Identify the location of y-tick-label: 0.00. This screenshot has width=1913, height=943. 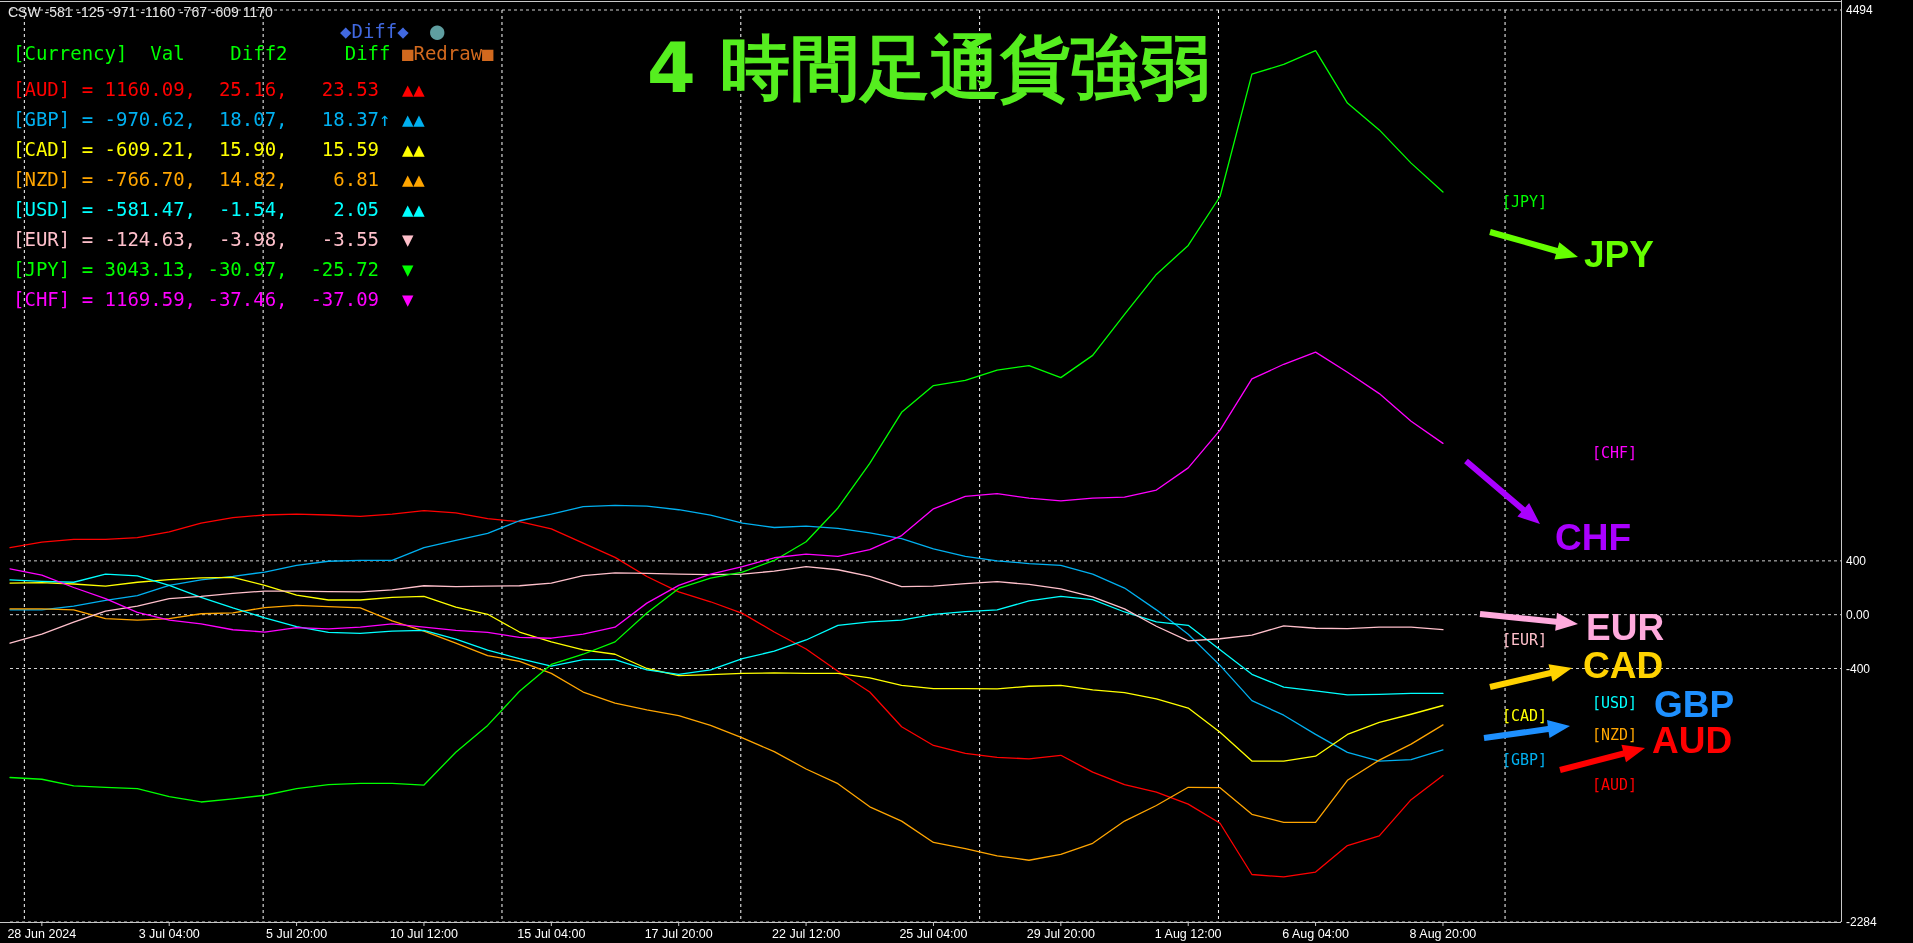
(1858, 614).